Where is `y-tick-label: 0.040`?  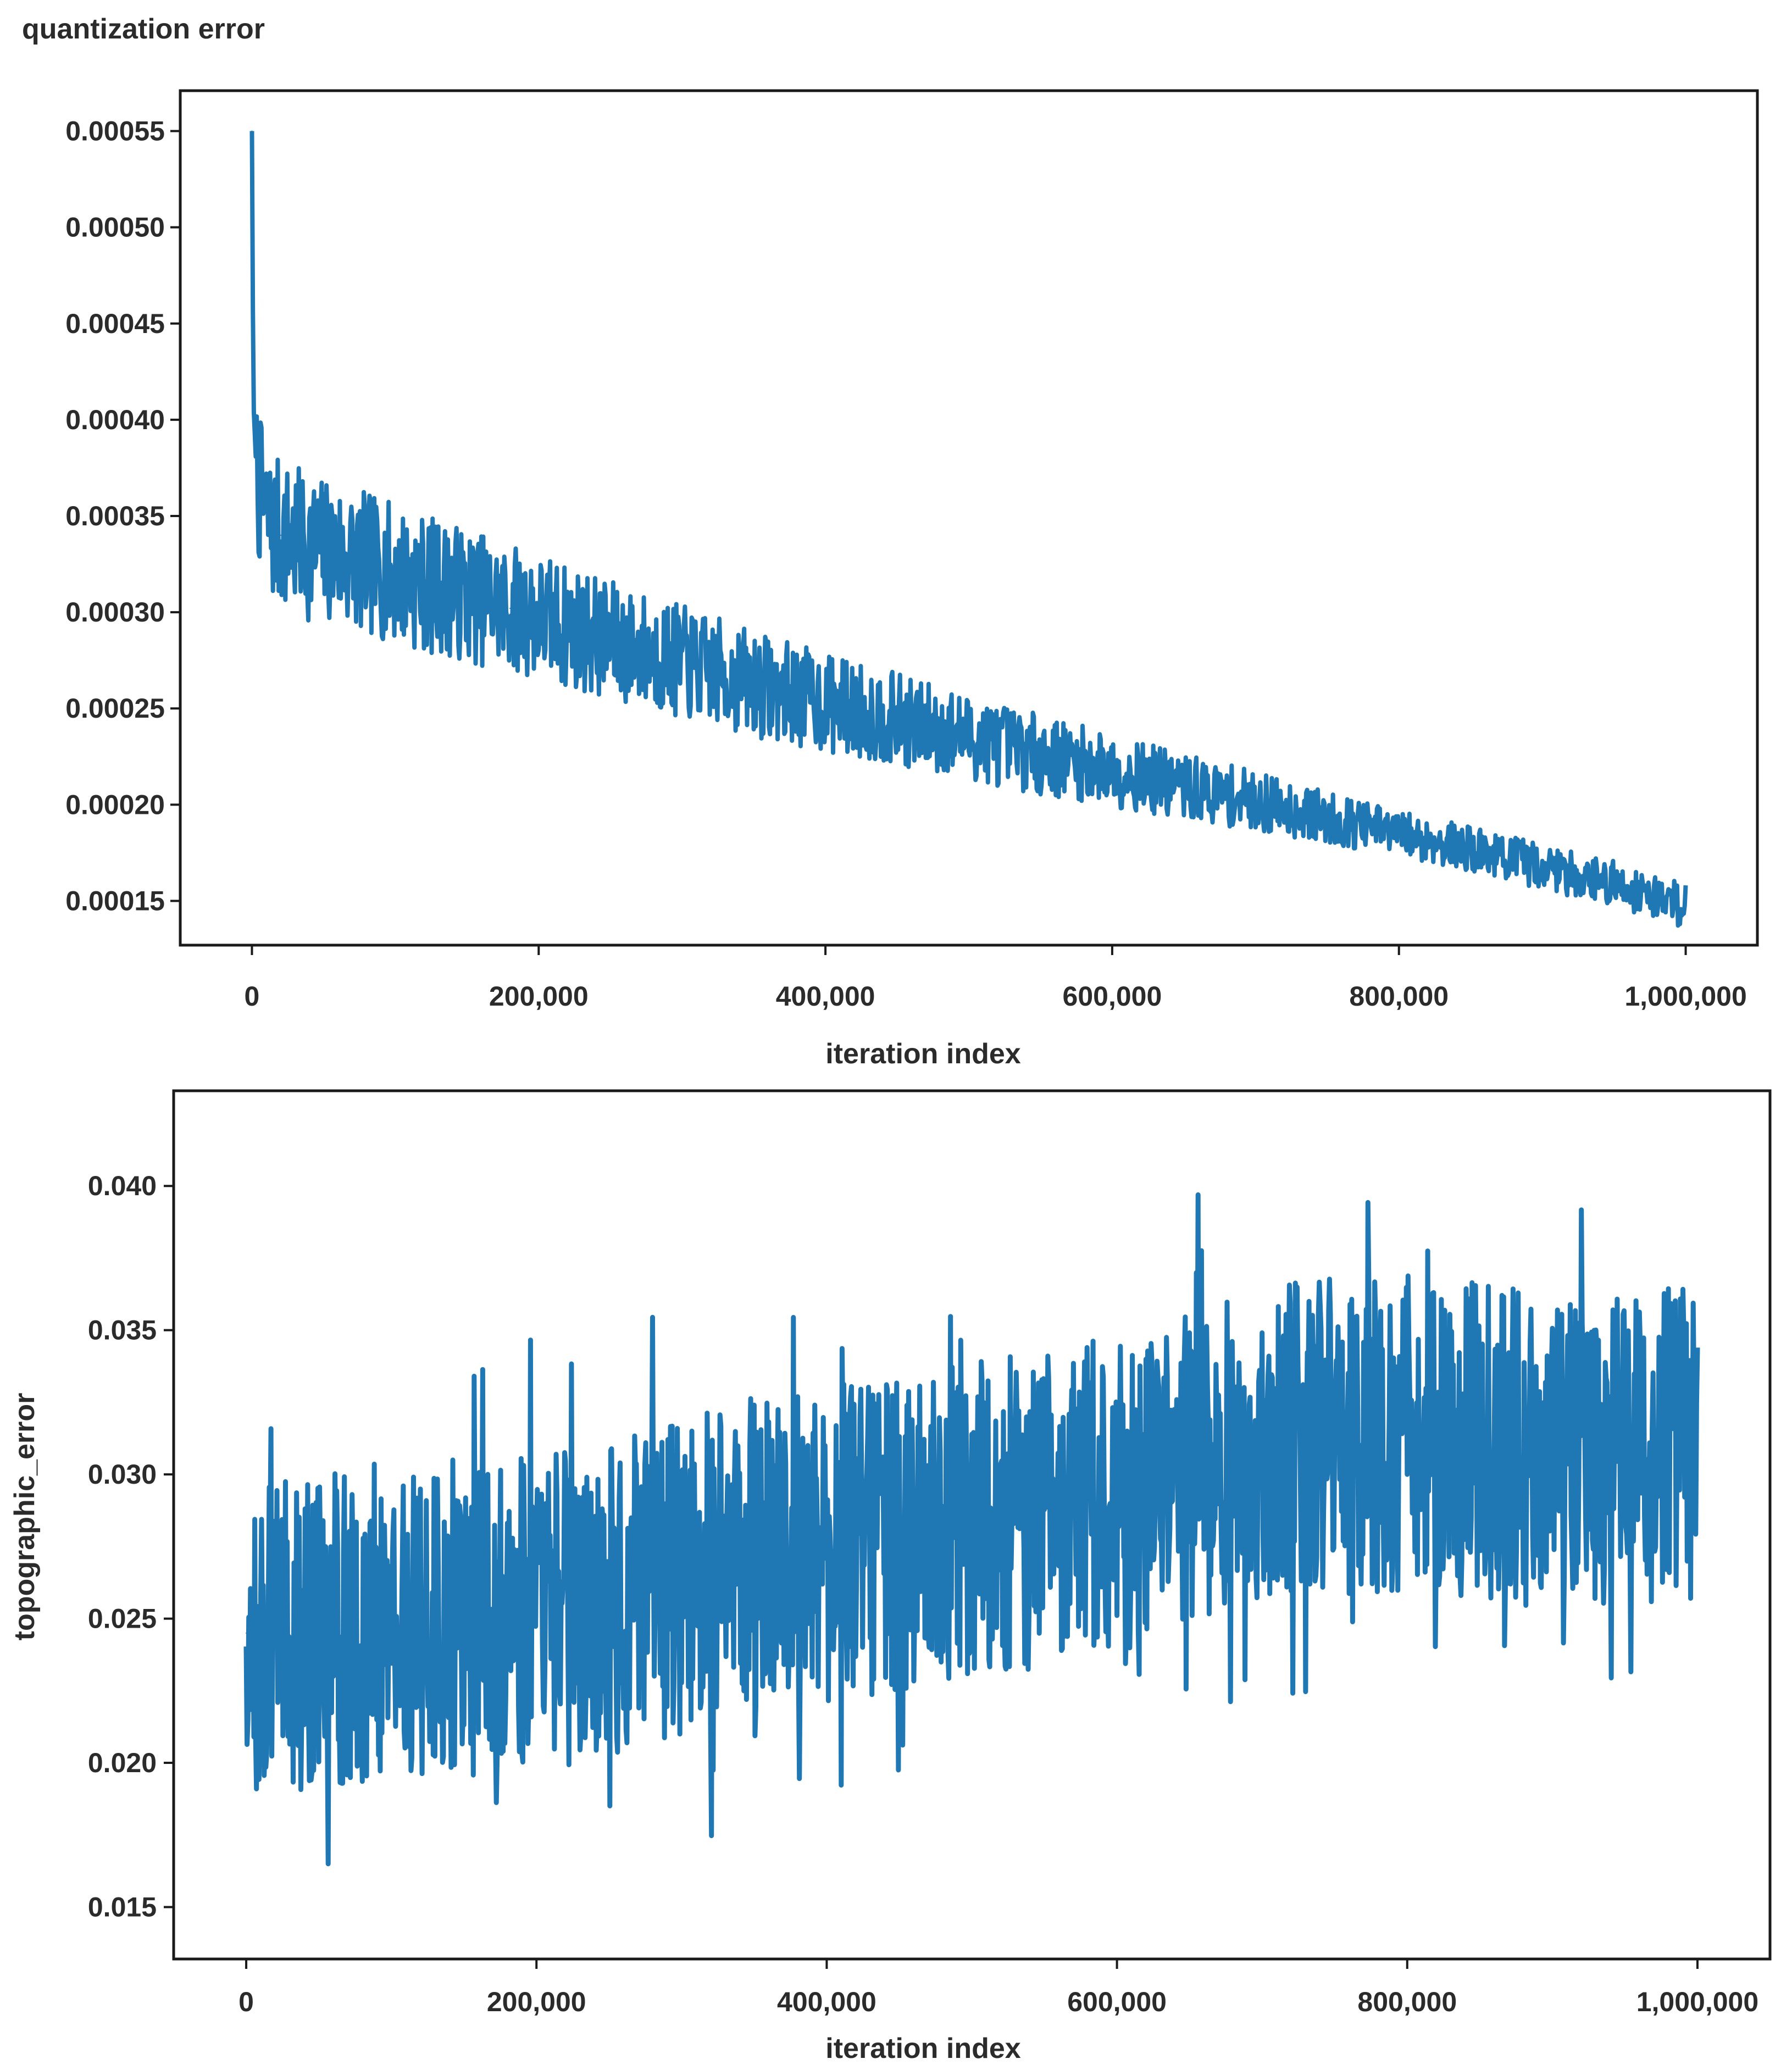 y-tick-label: 0.040 is located at coordinates (122, 1185).